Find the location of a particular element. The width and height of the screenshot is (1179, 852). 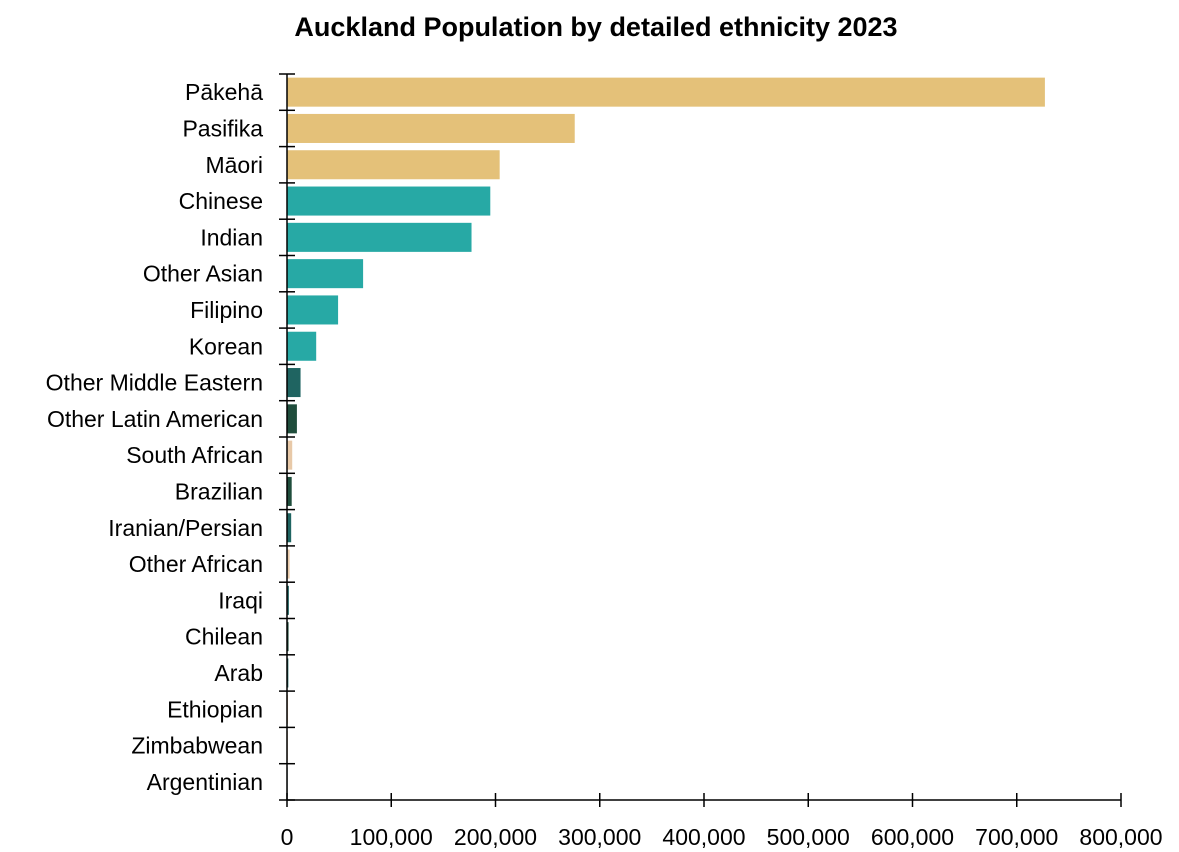

x-tick-label-1: 100,000 is located at coordinates (391, 837).